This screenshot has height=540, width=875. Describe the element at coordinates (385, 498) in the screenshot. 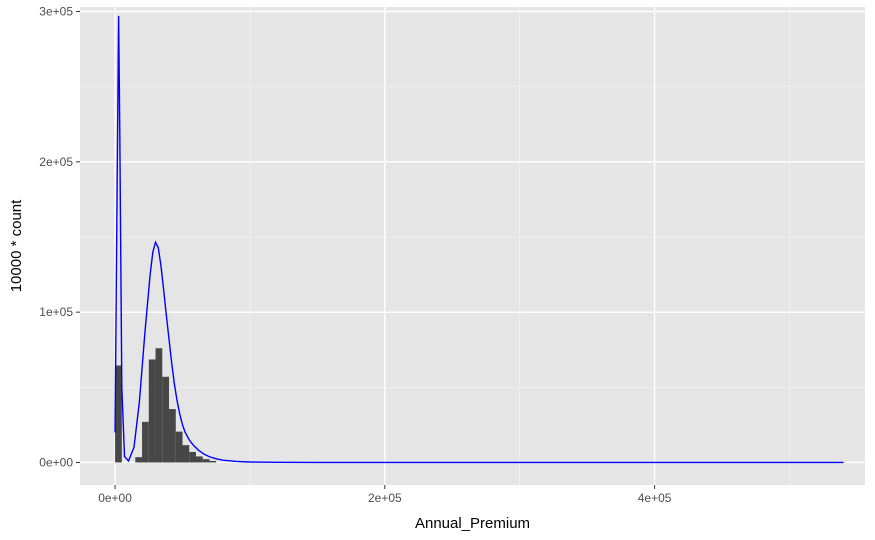

I see `x-tick-label: 2e+05` at that location.